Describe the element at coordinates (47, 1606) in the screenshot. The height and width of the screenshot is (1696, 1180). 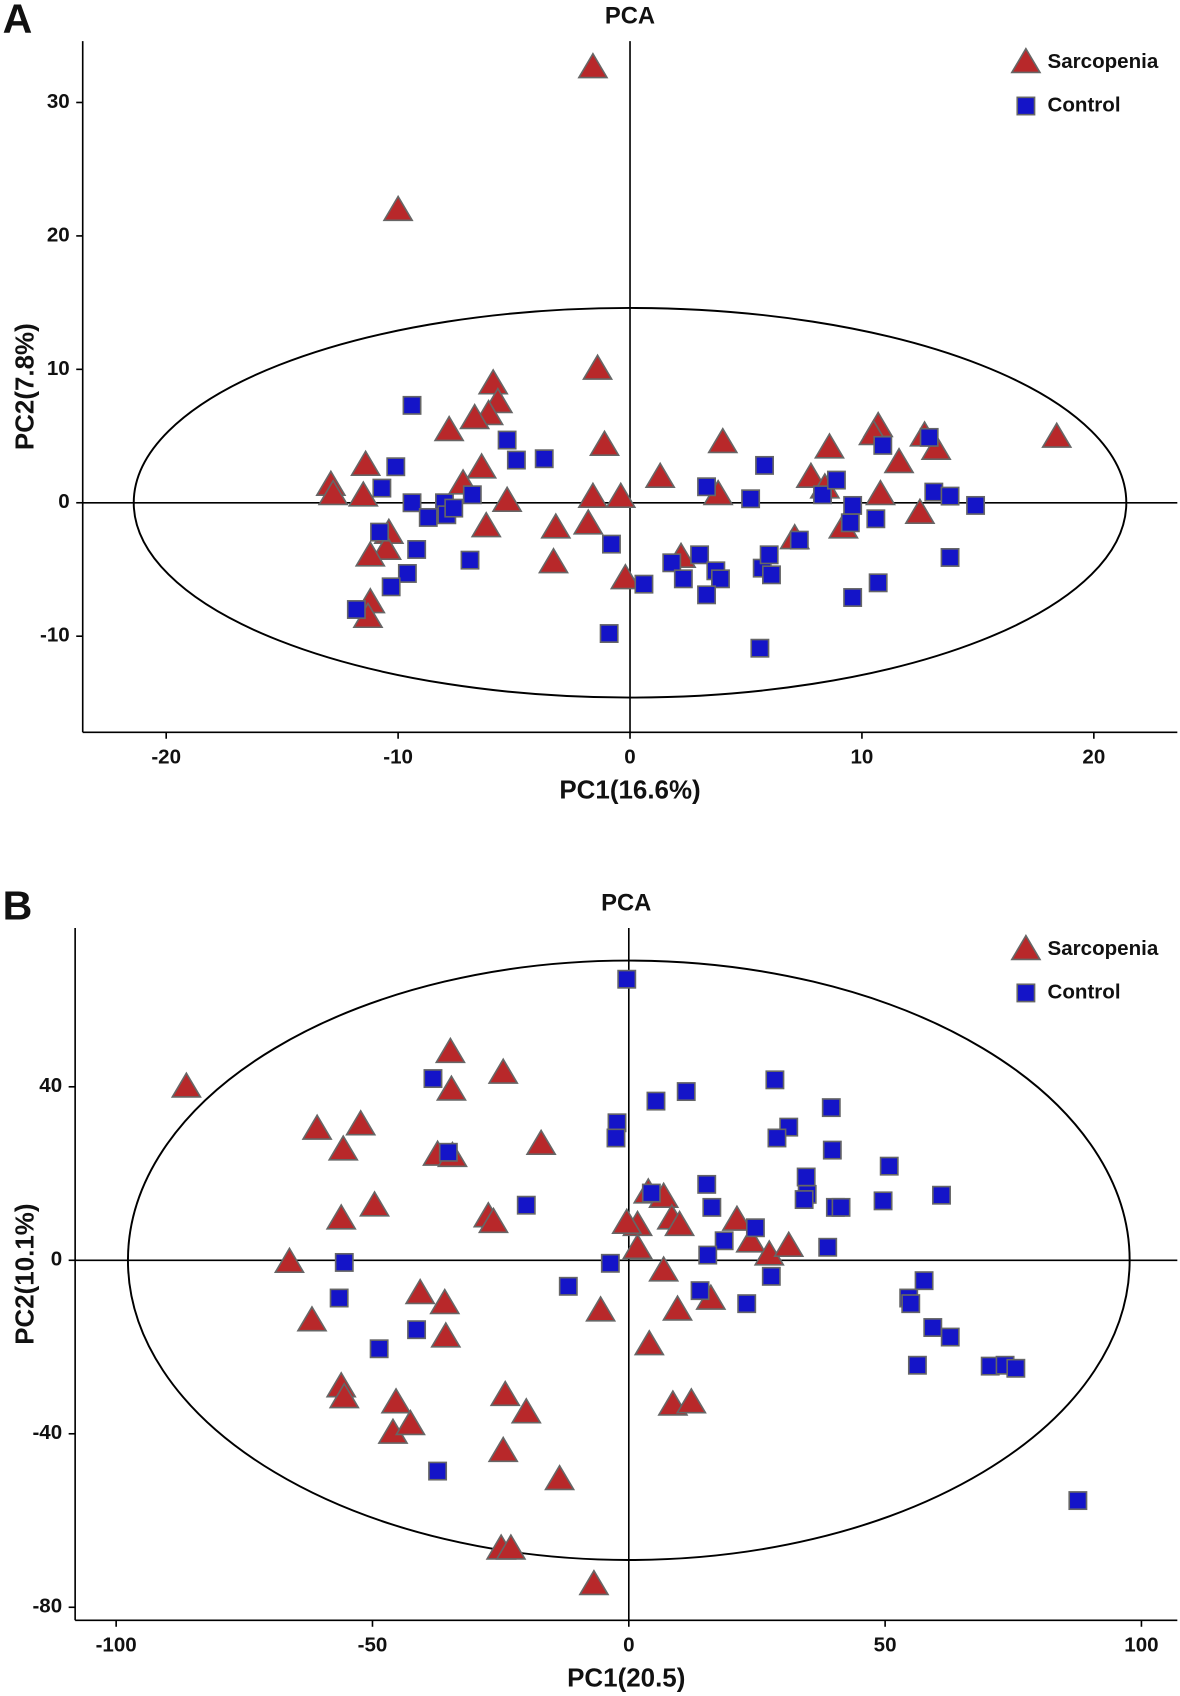
I see `y-tick-label: -80` at that location.